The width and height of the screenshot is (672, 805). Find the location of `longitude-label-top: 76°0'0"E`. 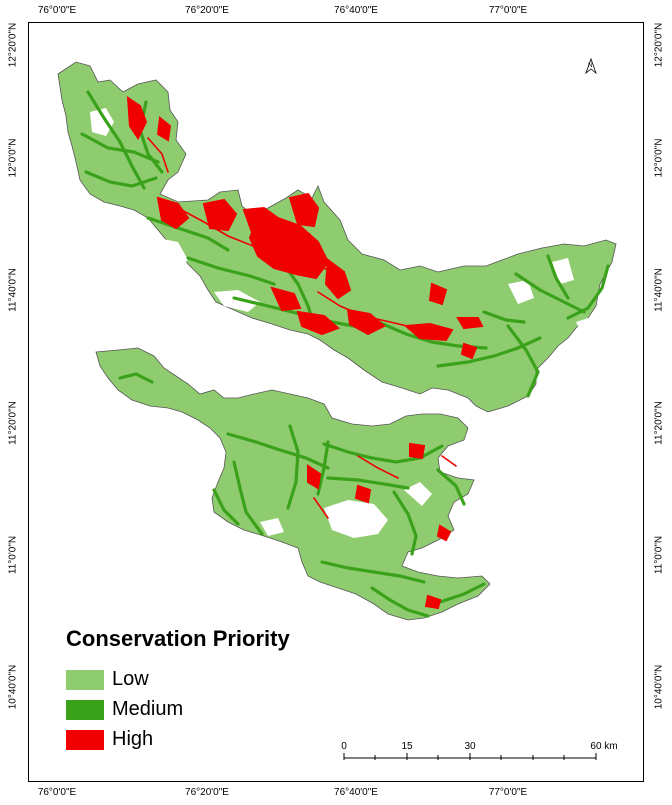

longitude-label-top: 76°0'0"E is located at coordinates (57, 10).